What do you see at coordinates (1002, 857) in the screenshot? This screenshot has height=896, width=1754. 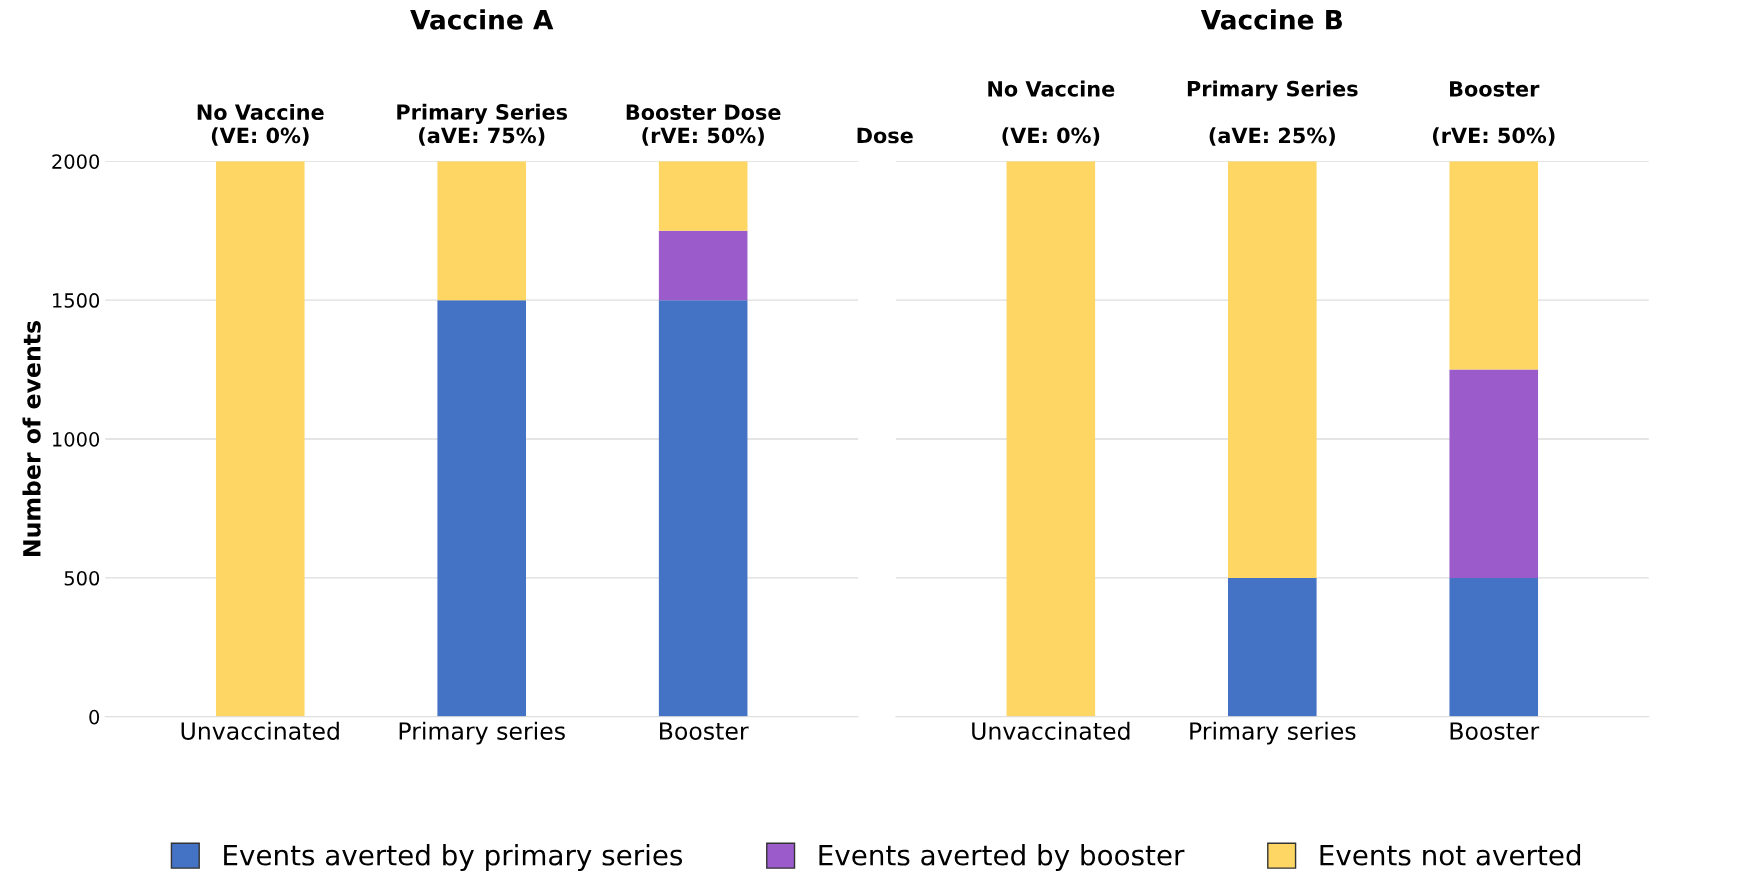 I see `legend-label: Events averted by booster` at bounding box center [1002, 857].